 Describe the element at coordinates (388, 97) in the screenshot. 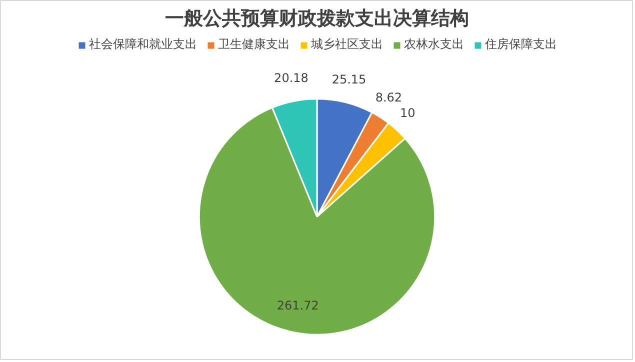

I see `data-label: 8.62` at that location.